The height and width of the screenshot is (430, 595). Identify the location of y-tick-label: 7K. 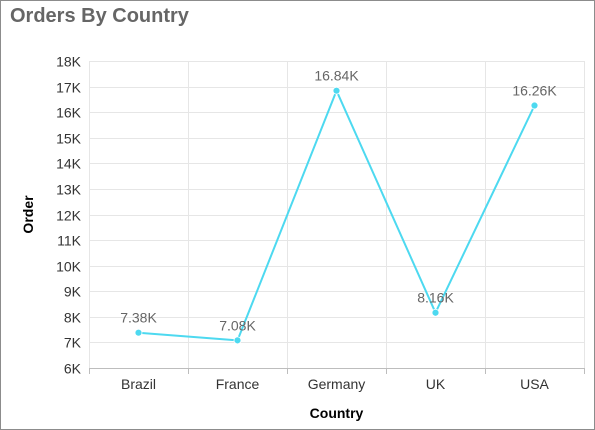
(73, 343).